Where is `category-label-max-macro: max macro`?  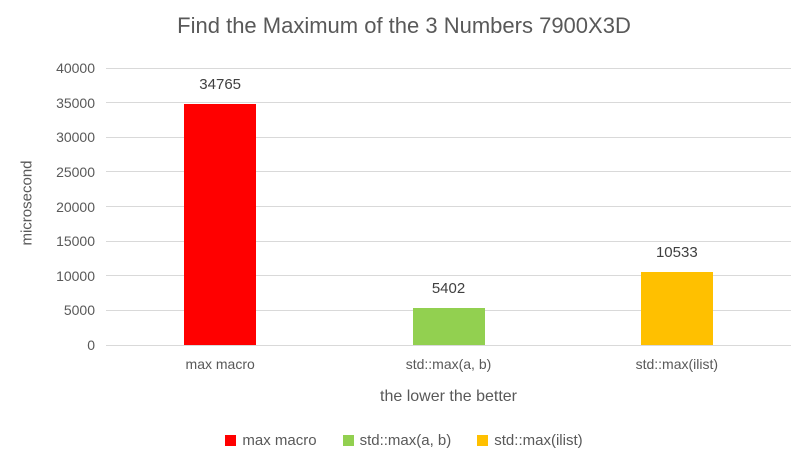
category-label-max-macro: max macro is located at coordinates (220, 364).